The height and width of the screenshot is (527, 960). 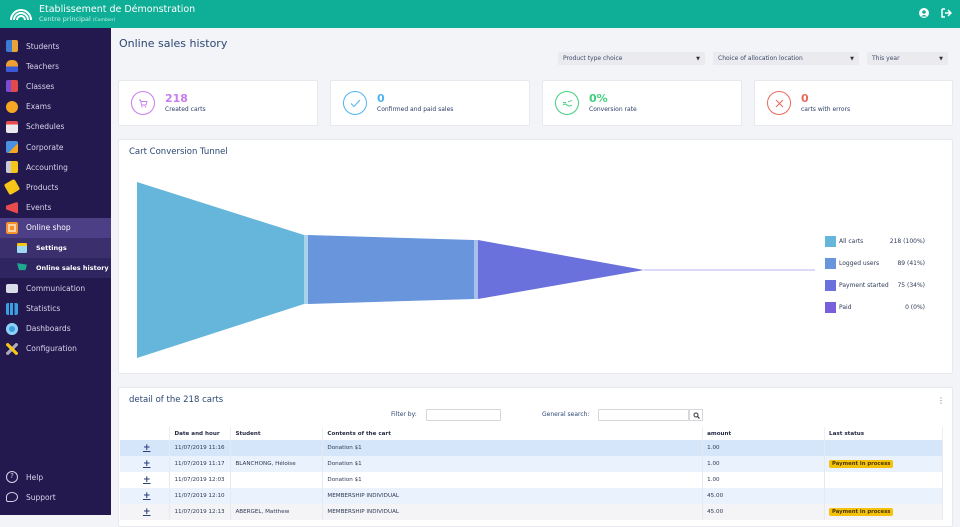 I want to click on classes-icon, so click(x=12, y=86).